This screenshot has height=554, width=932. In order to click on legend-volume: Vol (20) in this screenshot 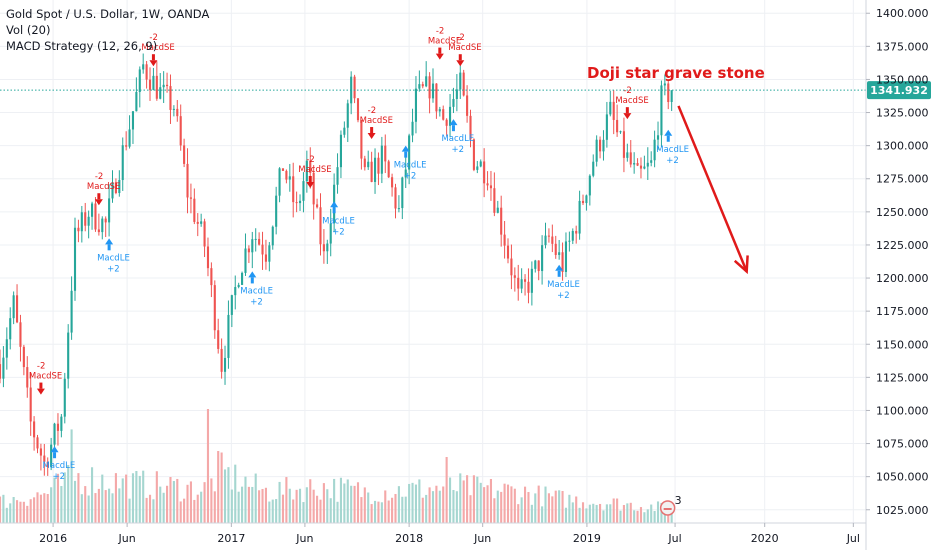, I will do `click(28, 30)`.